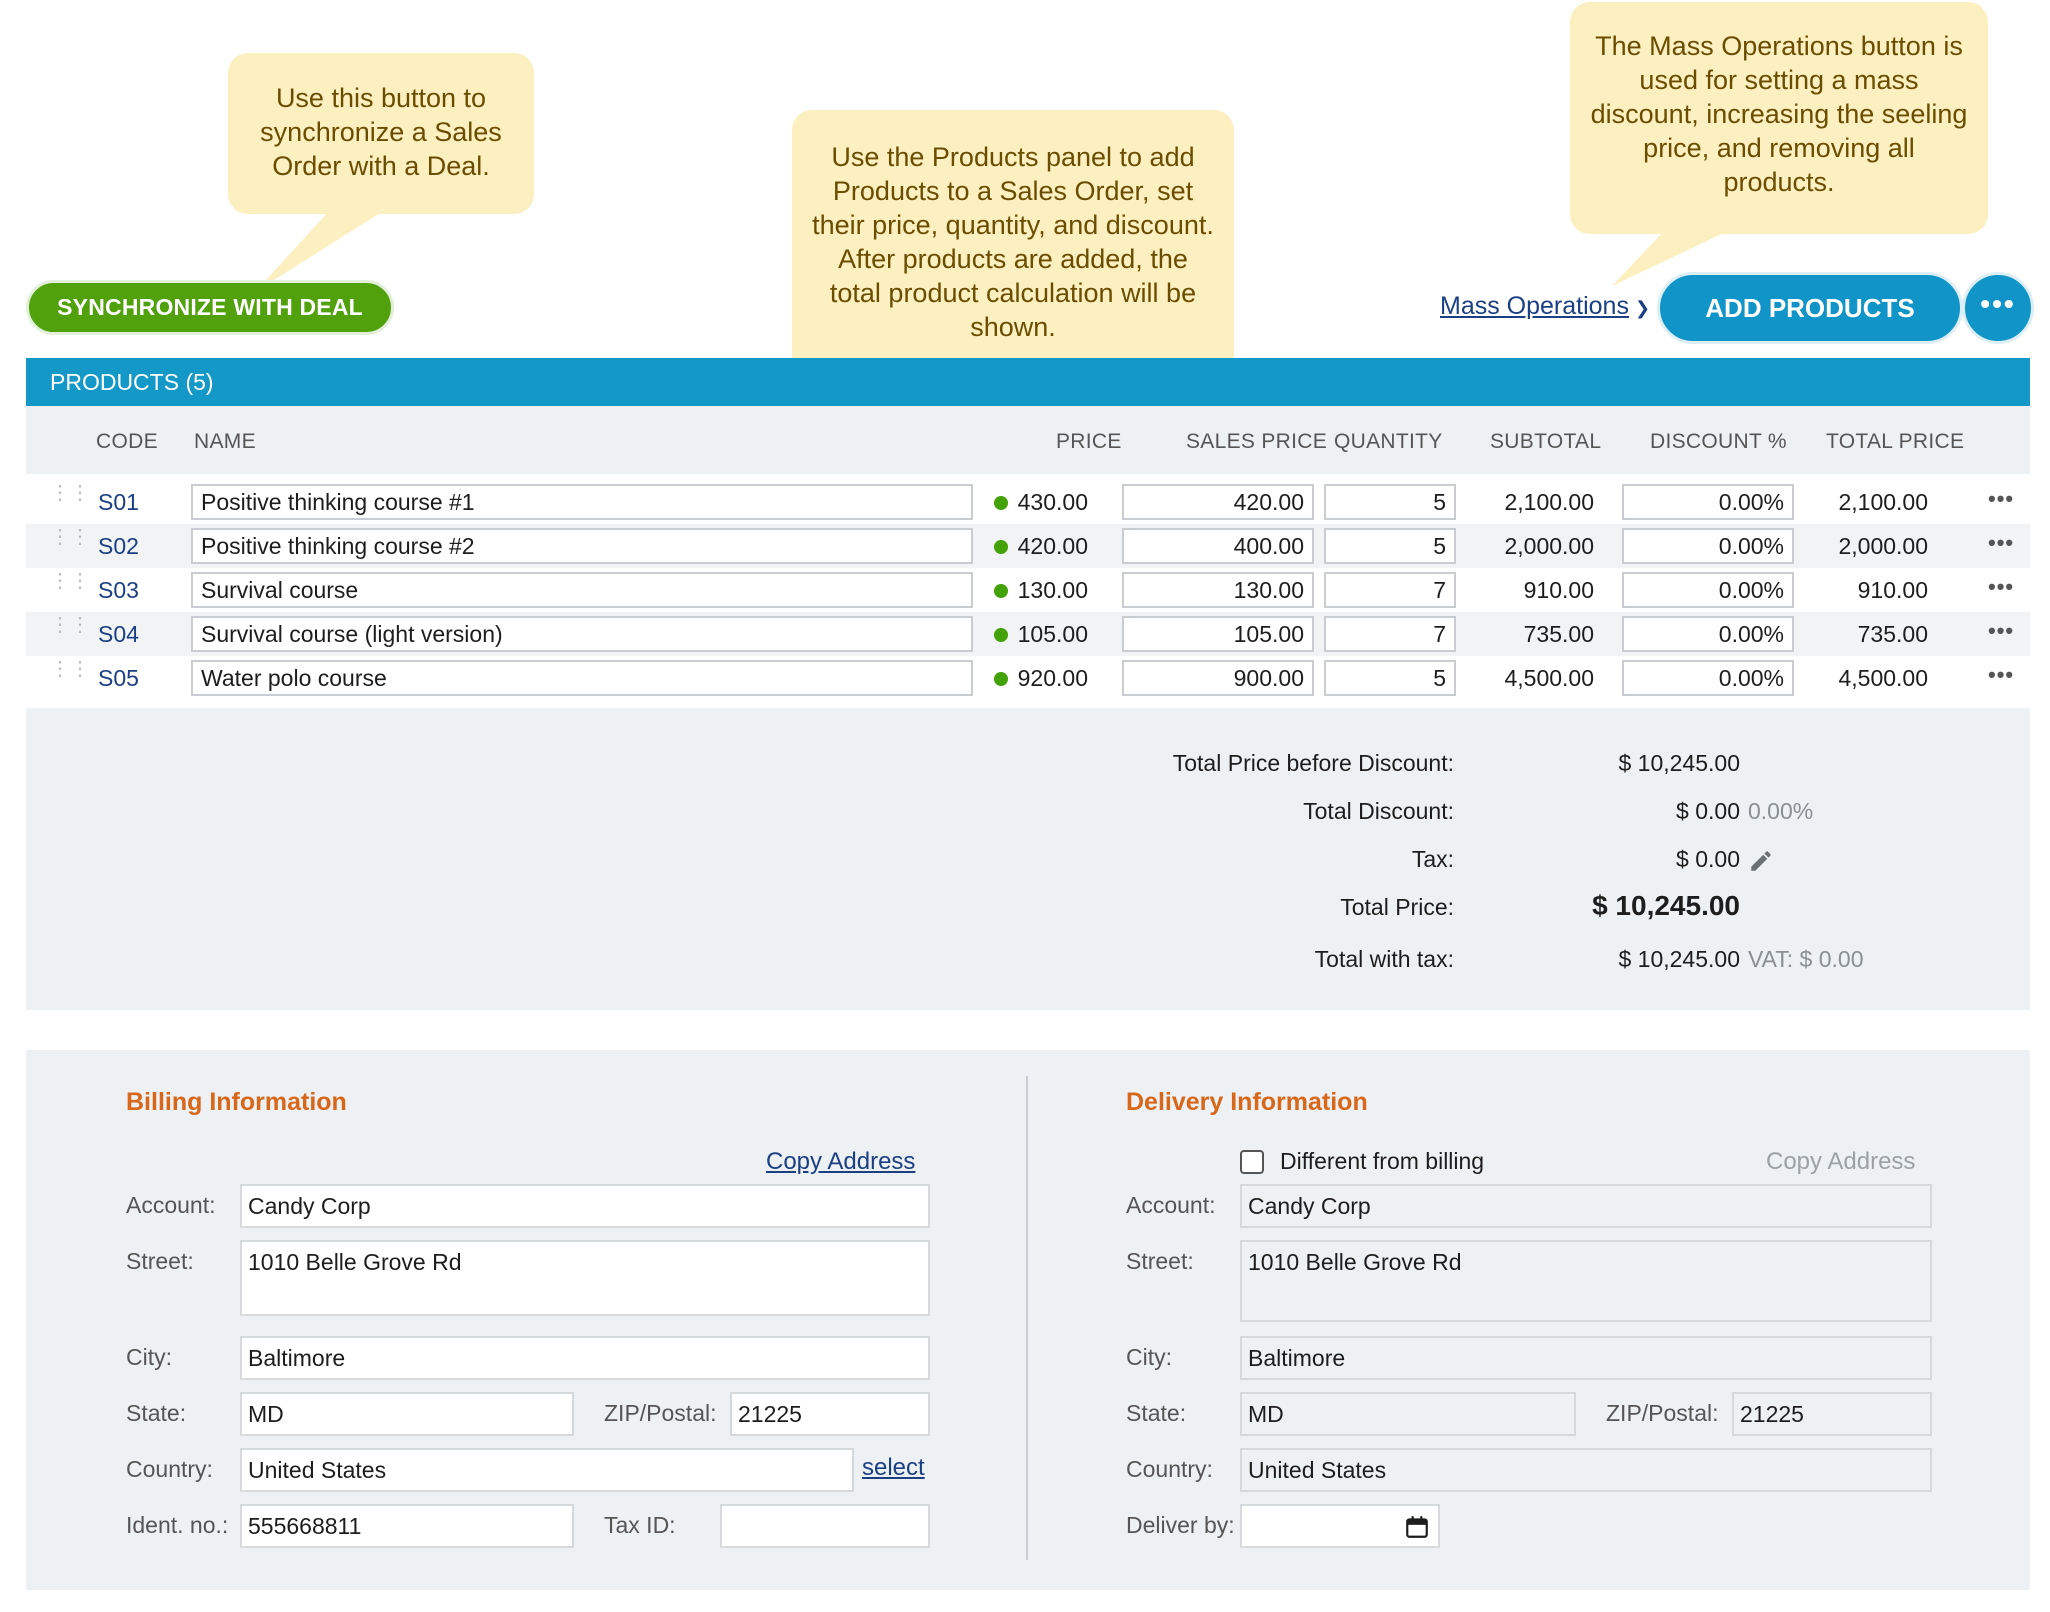  I want to click on product-name-input: Water polo course, so click(582, 678).